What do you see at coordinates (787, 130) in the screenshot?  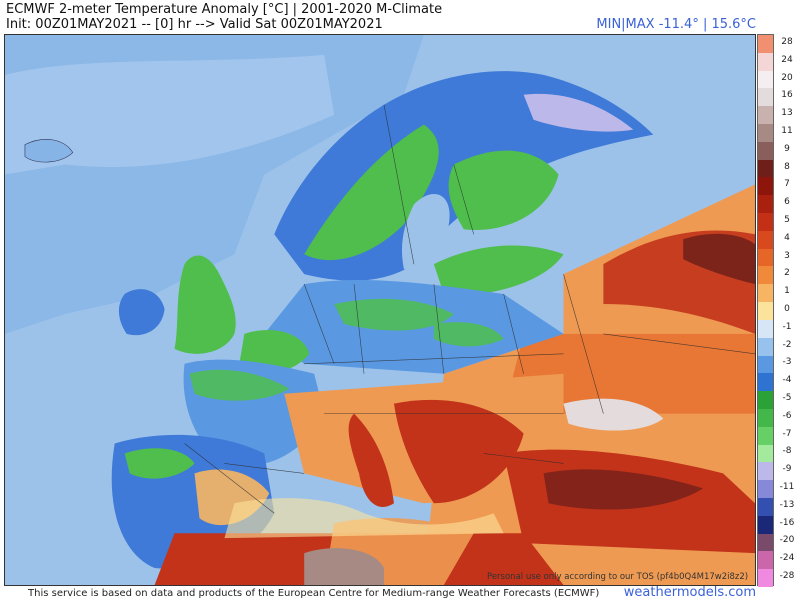 I see `legend-label: 11` at bounding box center [787, 130].